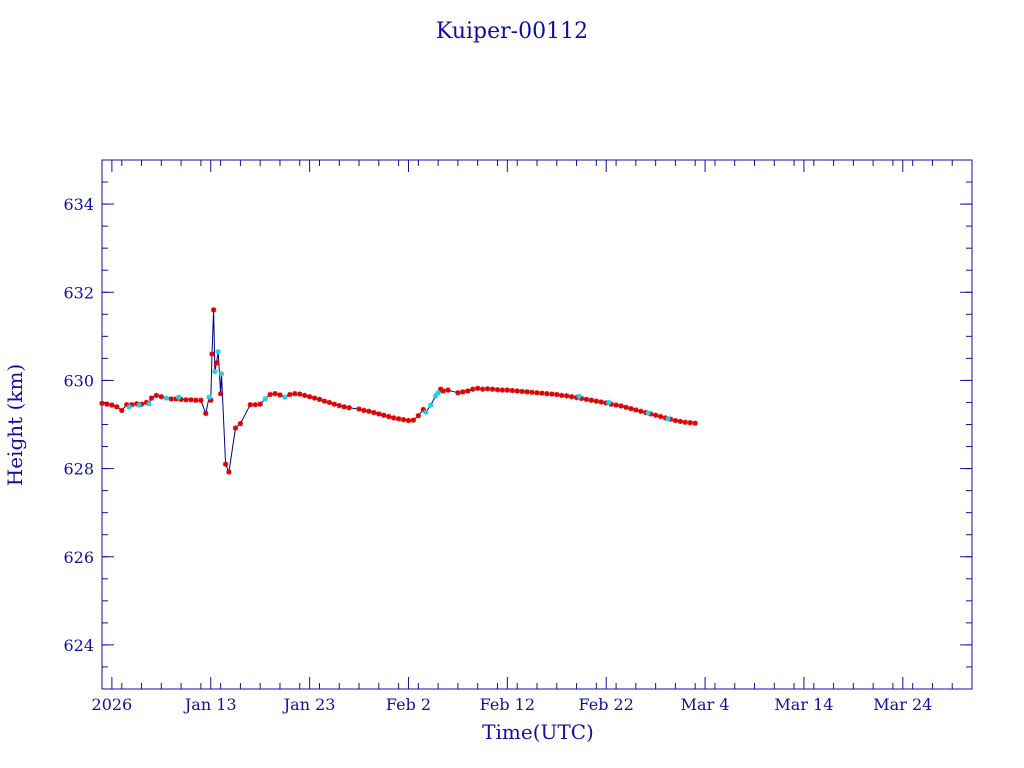  Describe the element at coordinates (803, 704) in the screenshot. I see `x-tick-label: Mar 14` at that location.